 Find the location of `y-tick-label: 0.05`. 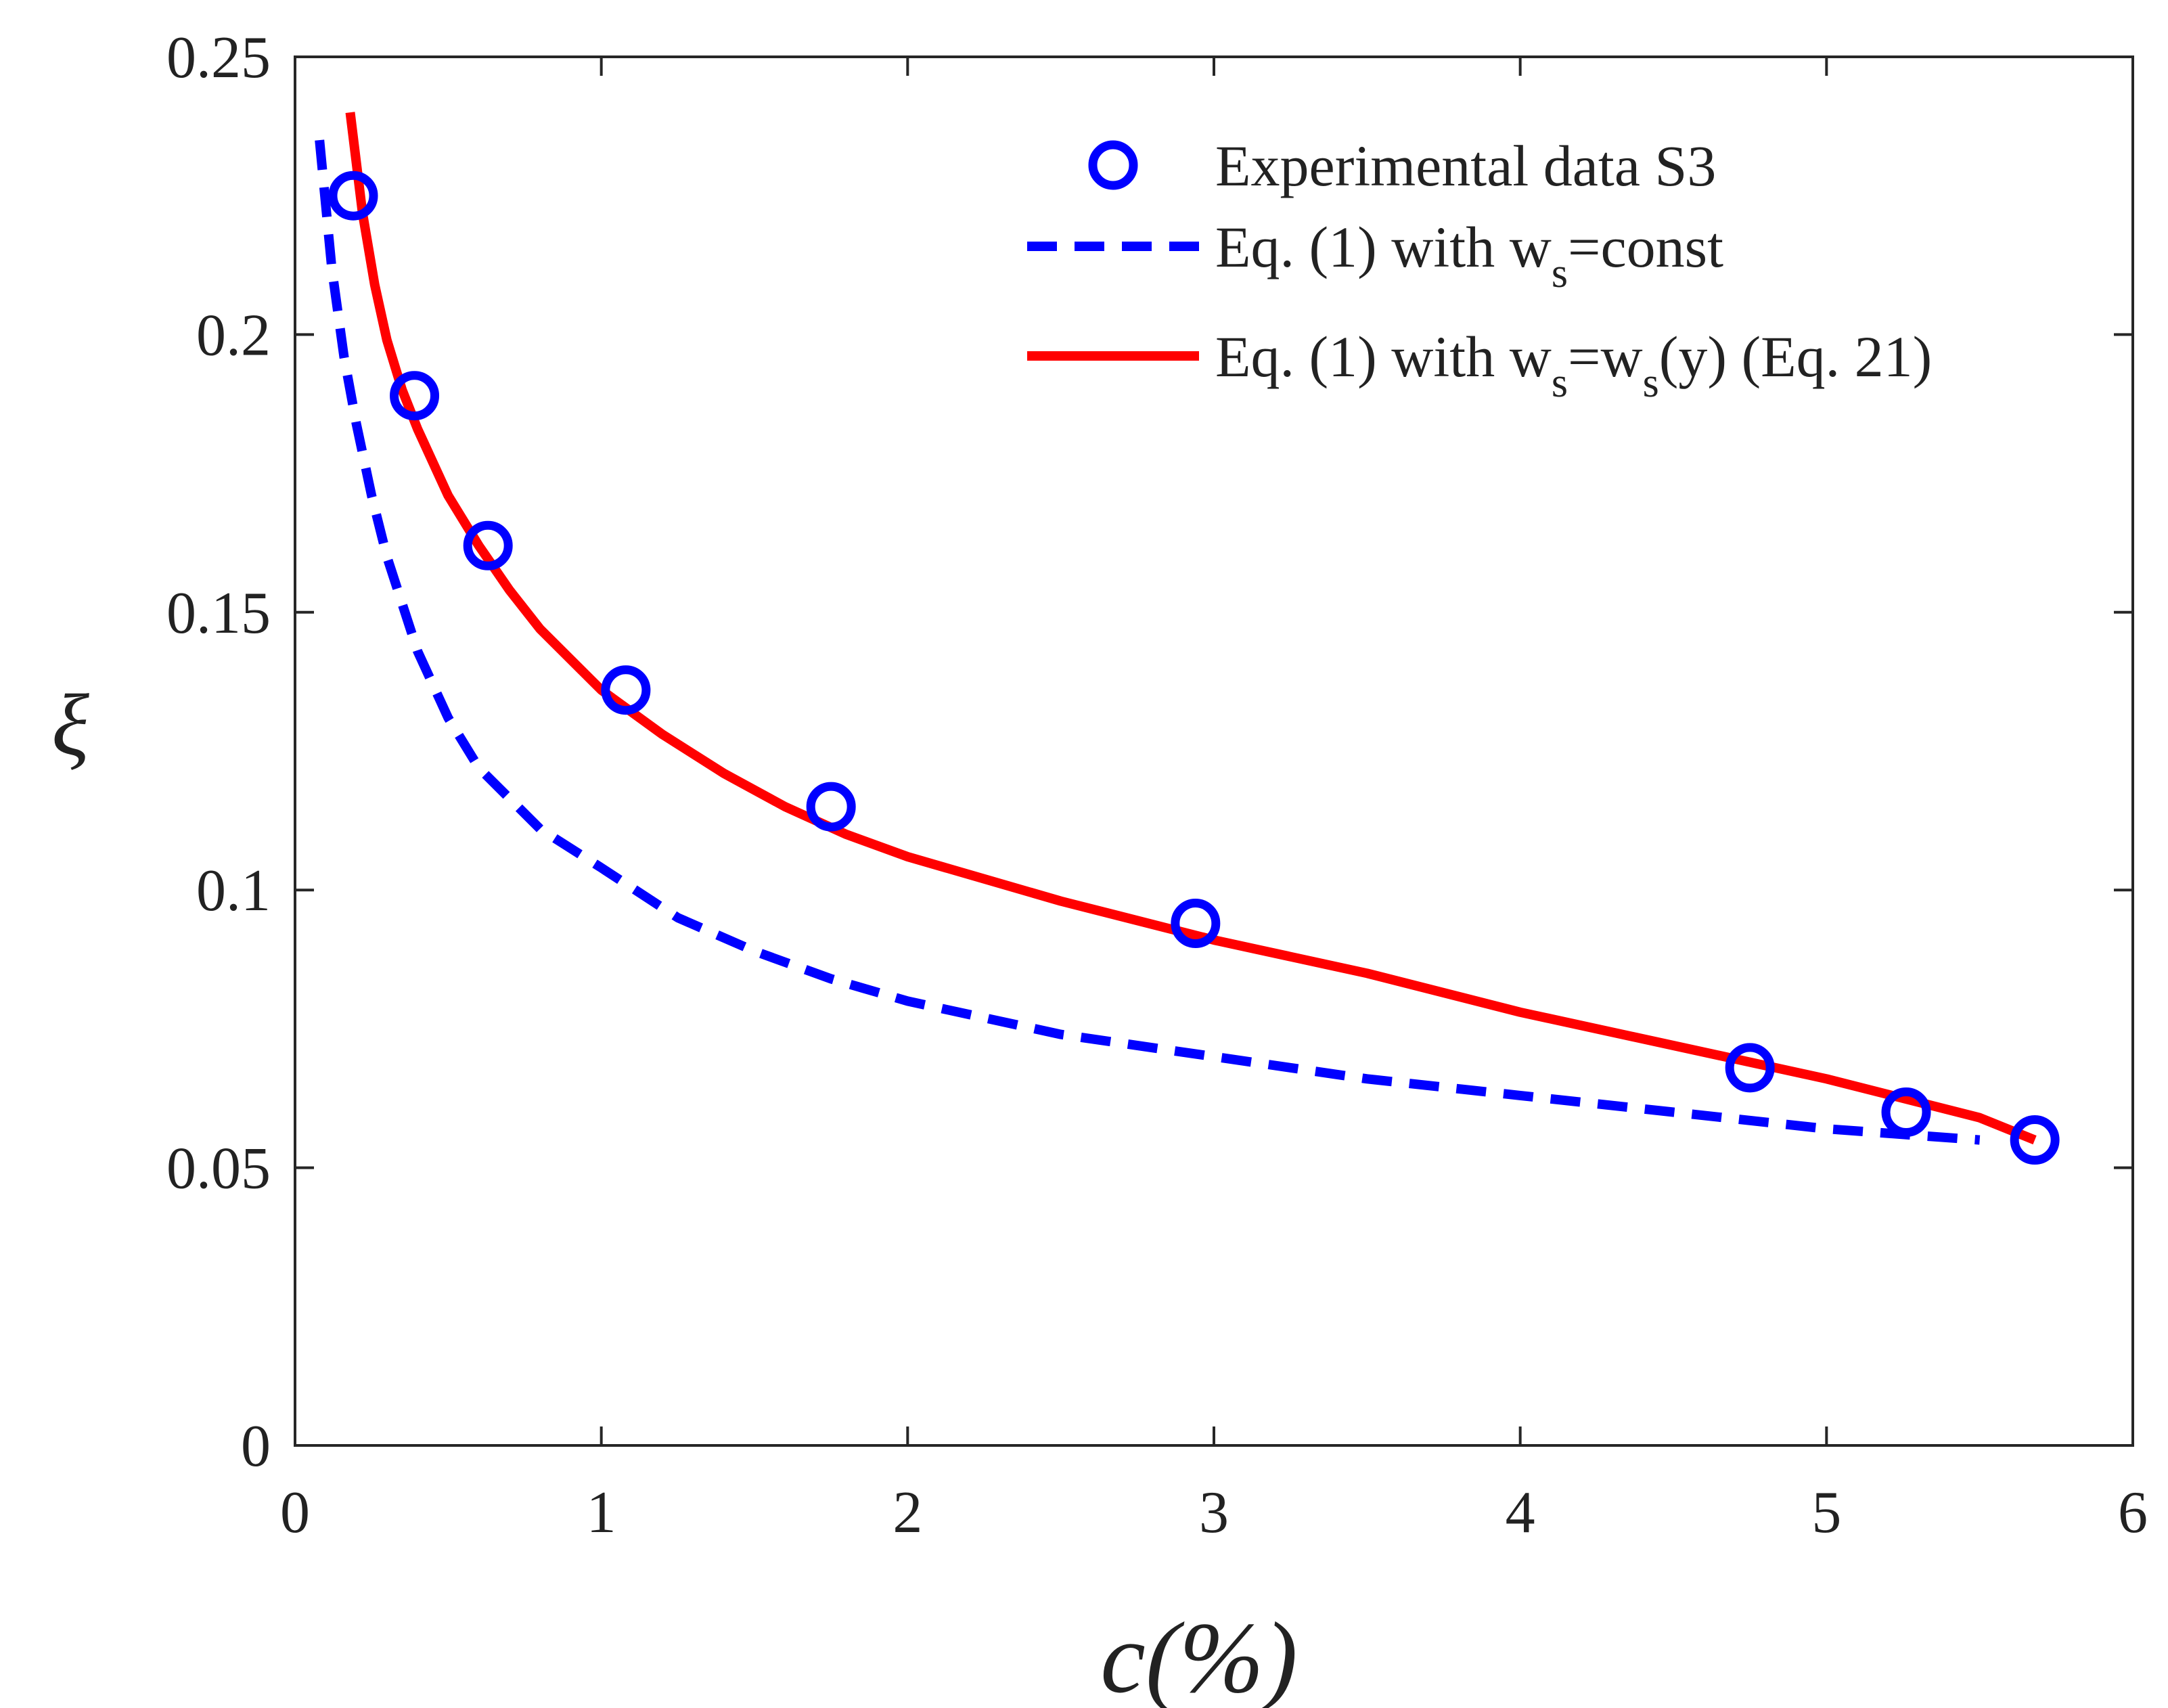

y-tick-label: 0.05 is located at coordinates (219, 1169).